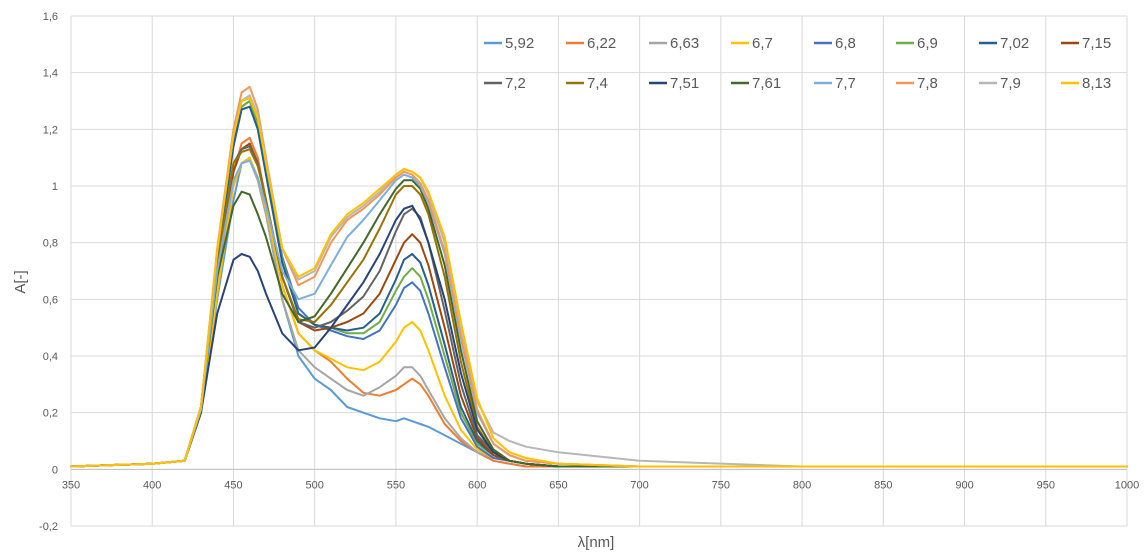 The image size is (1148, 553). What do you see at coordinates (1010, 83) in the screenshot?
I see `legend-label: 7,9` at bounding box center [1010, 83].